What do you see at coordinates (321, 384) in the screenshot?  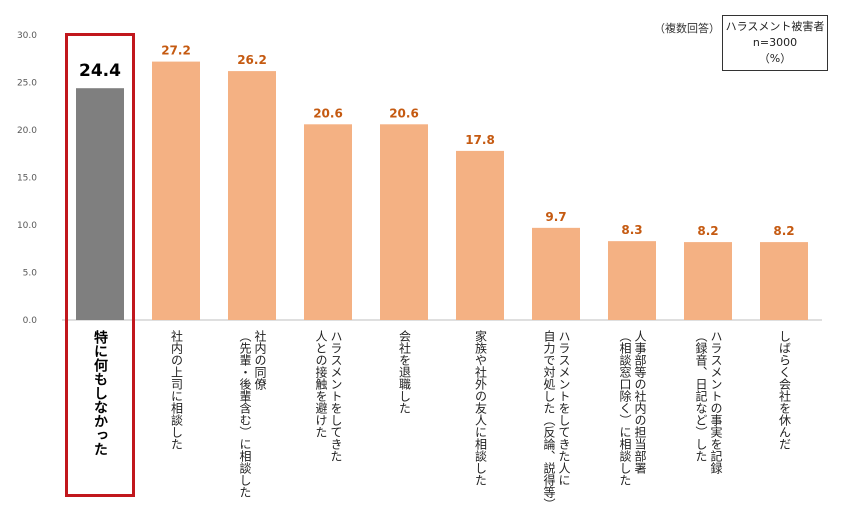 I see `category-label-line: 人との接触を避けた` at bounding box center [321, 384].